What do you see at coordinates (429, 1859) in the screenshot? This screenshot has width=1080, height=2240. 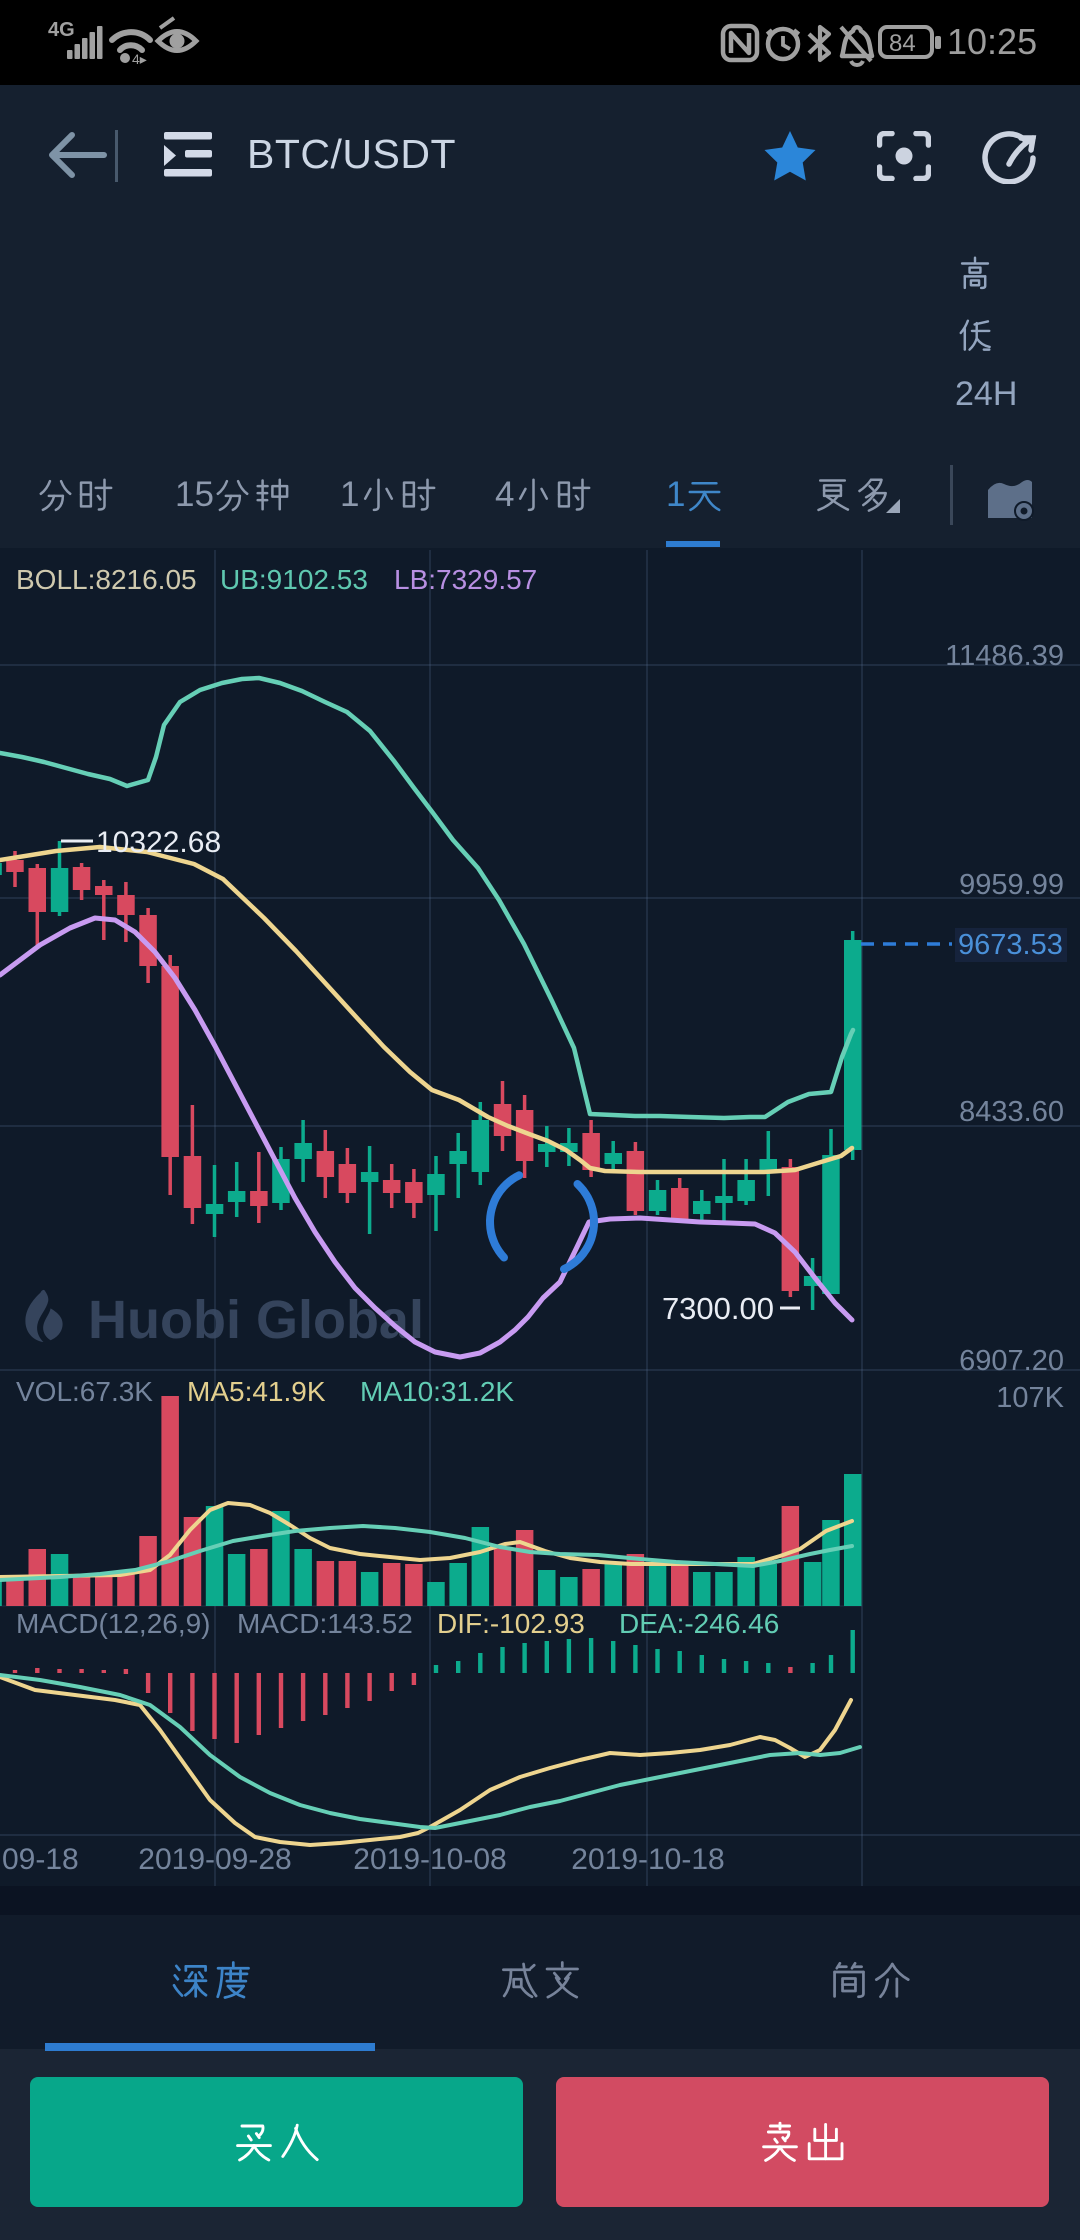 I see `svg-text: 2019-10-08` at bounding box center [429, 1859].